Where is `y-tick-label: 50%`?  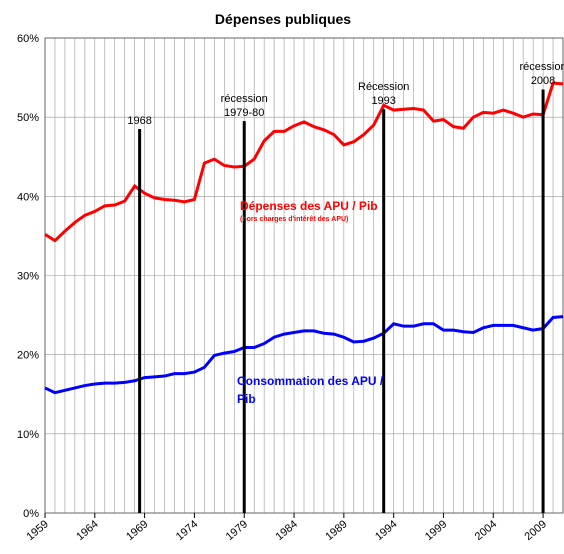 y-tick-label: 50% is located at coordinates (28, 118).